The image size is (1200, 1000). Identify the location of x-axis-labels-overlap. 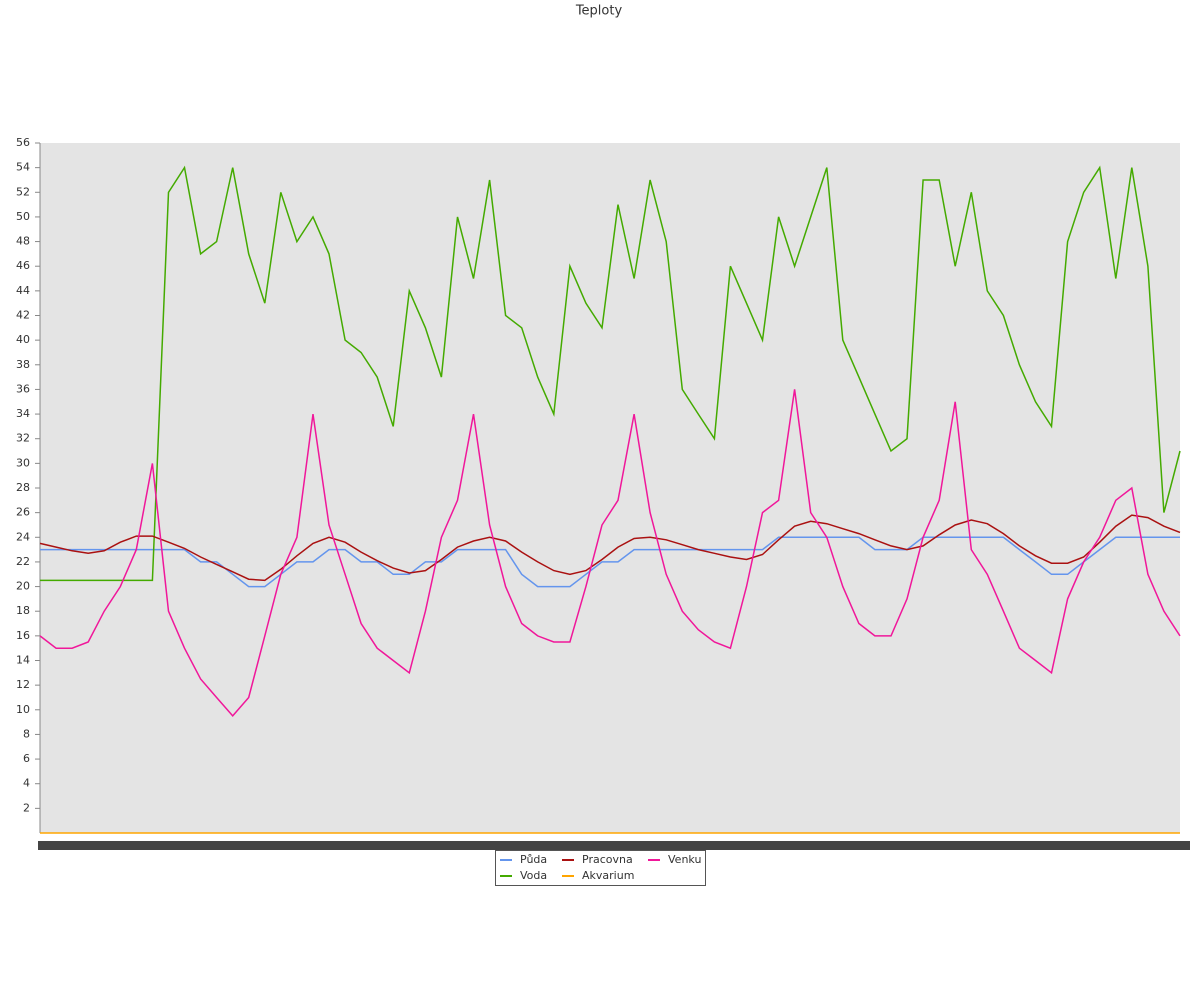
(614, 845).